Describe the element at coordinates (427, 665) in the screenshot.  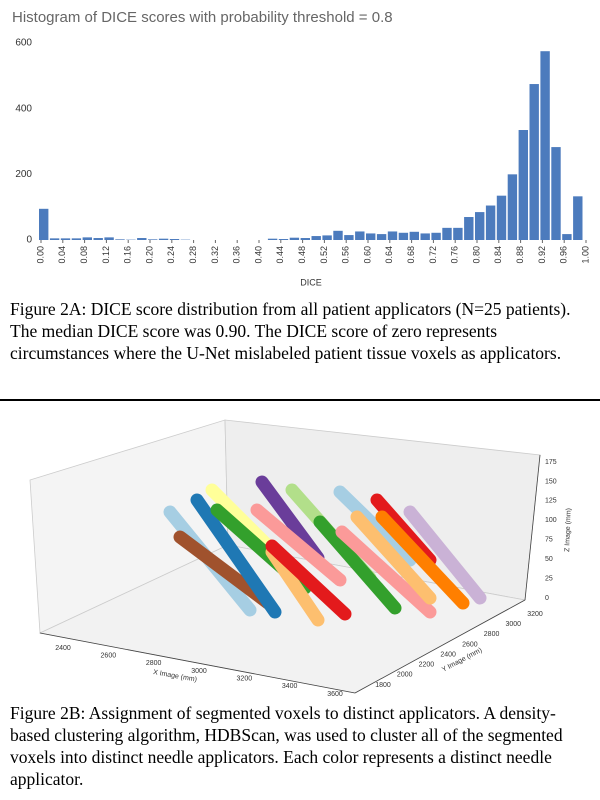
I see `y-tick-label-3d: 2200` at that location.